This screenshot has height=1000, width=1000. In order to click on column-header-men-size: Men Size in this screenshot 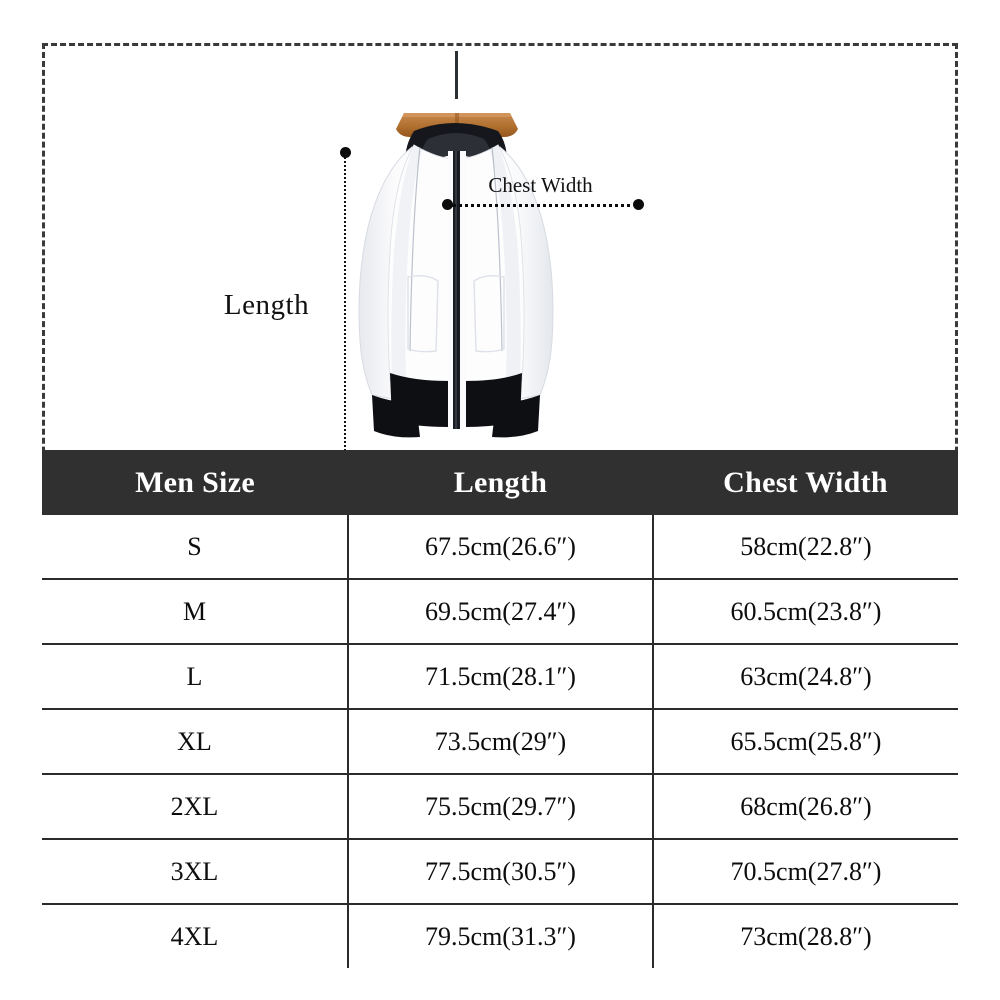, I will do `click(195, 482)`.